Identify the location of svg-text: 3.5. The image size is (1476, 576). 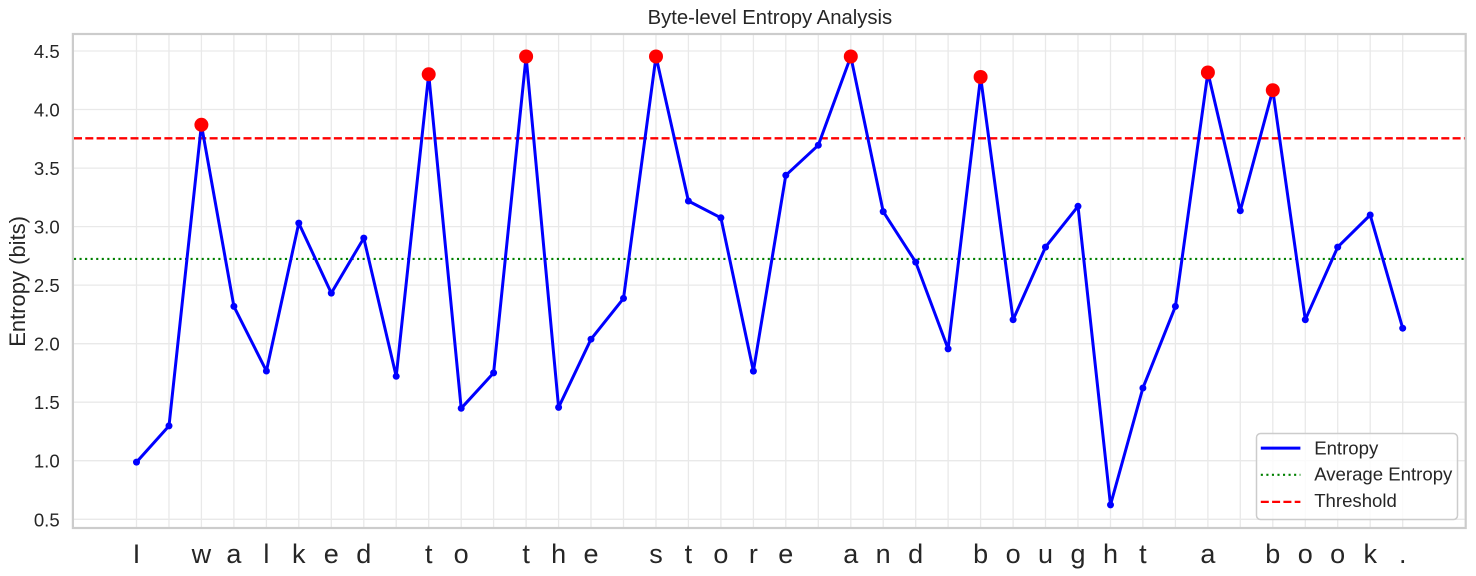
(47, 168).